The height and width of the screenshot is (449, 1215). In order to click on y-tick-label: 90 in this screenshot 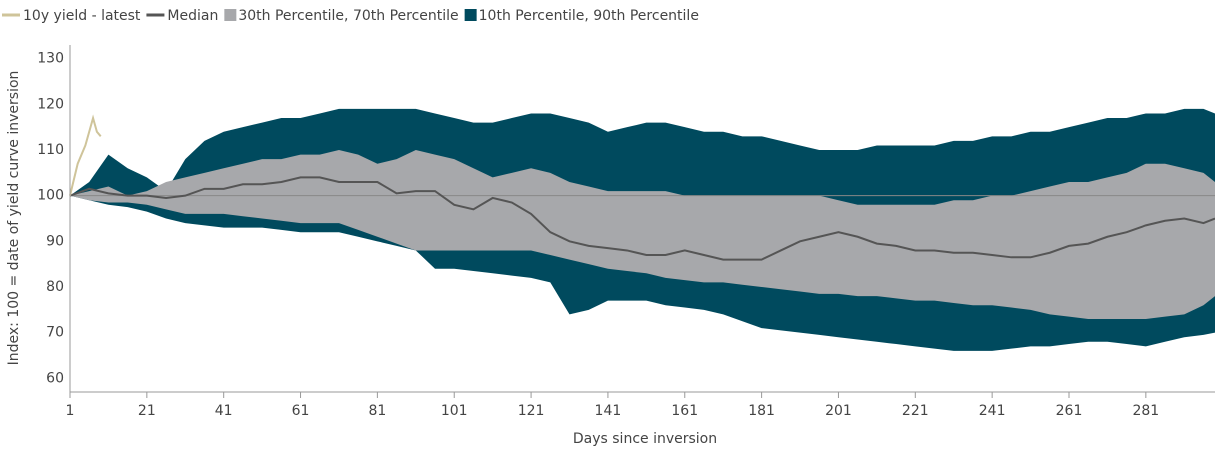, I will do `click(55, 241)`.